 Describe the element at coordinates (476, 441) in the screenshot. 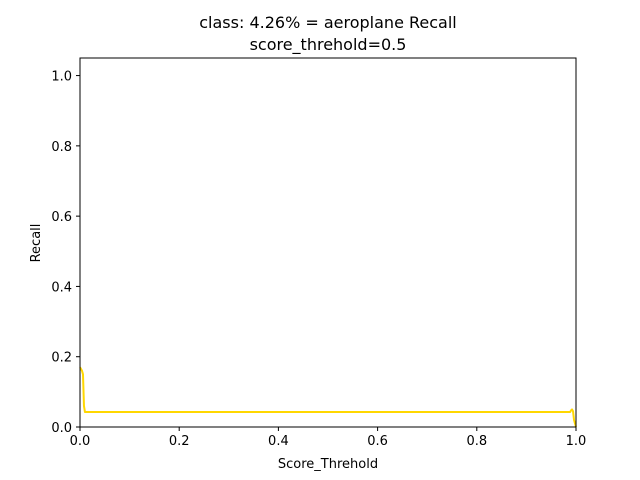

I see `x-tick-label: 0.8` at that location.